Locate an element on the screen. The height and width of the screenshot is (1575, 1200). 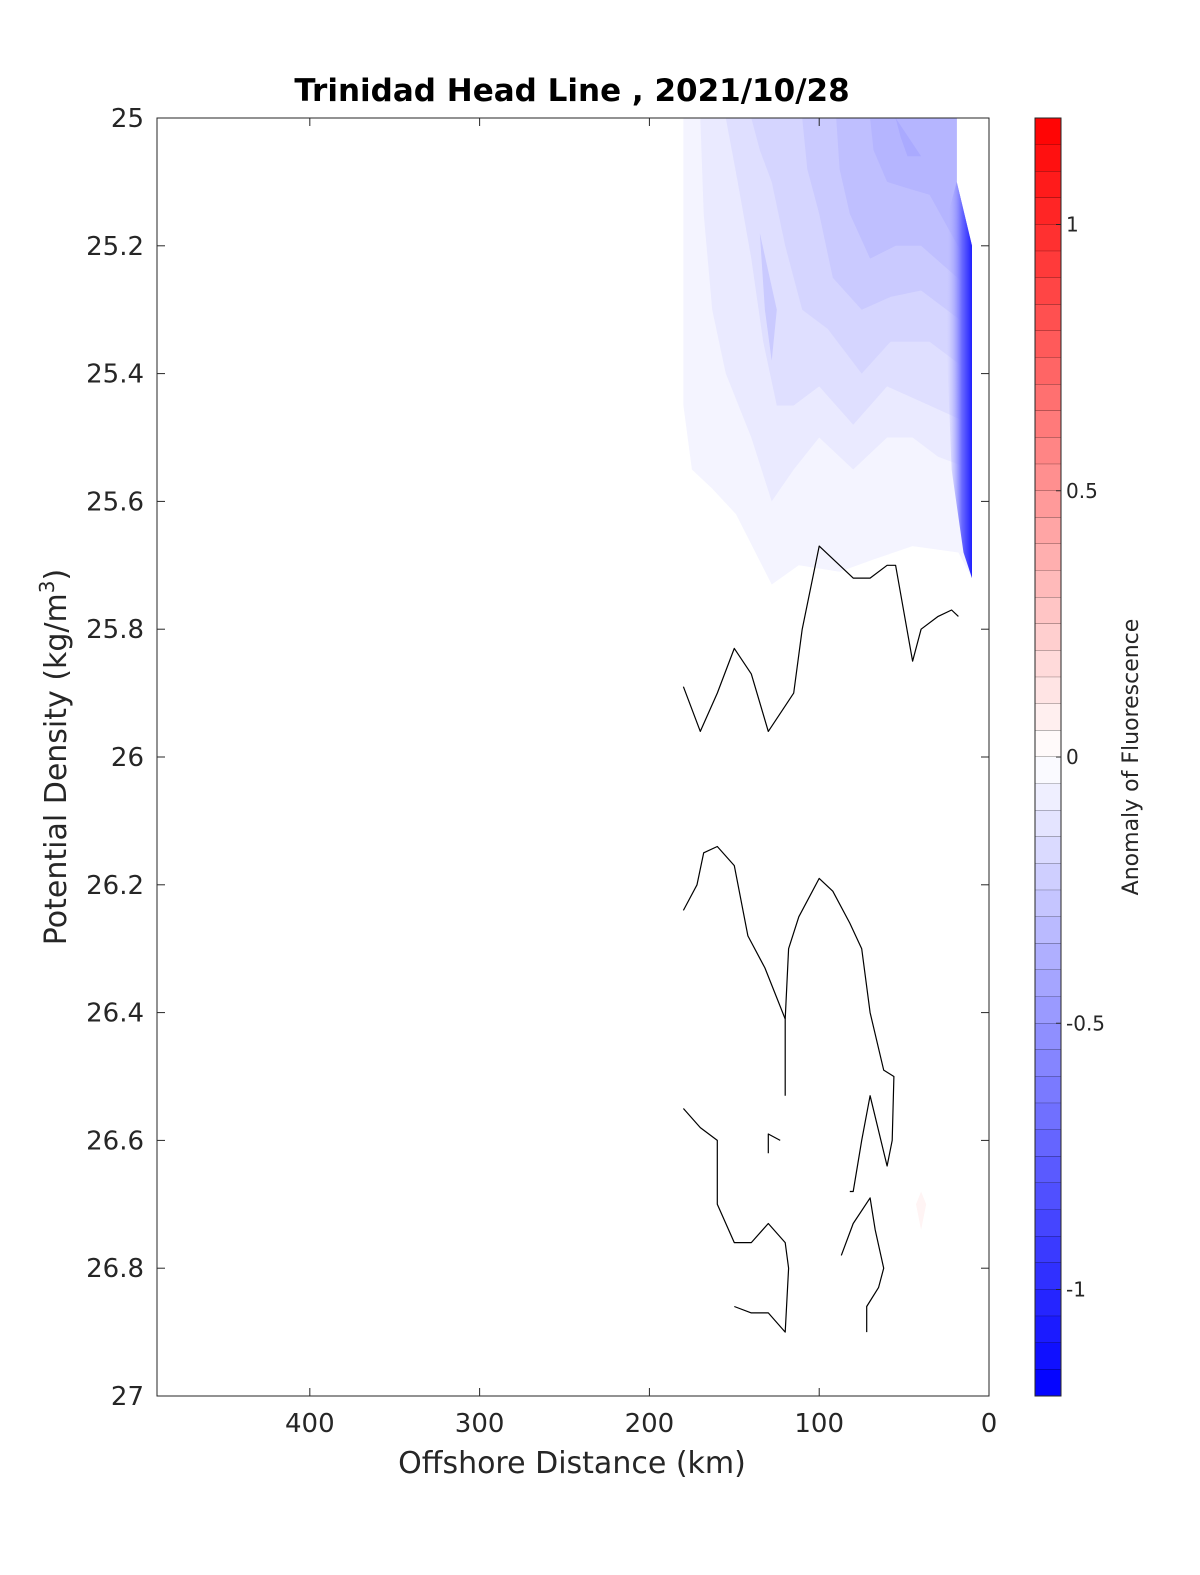
positive-anomaly-blob is located at coordinates (921, 1210).